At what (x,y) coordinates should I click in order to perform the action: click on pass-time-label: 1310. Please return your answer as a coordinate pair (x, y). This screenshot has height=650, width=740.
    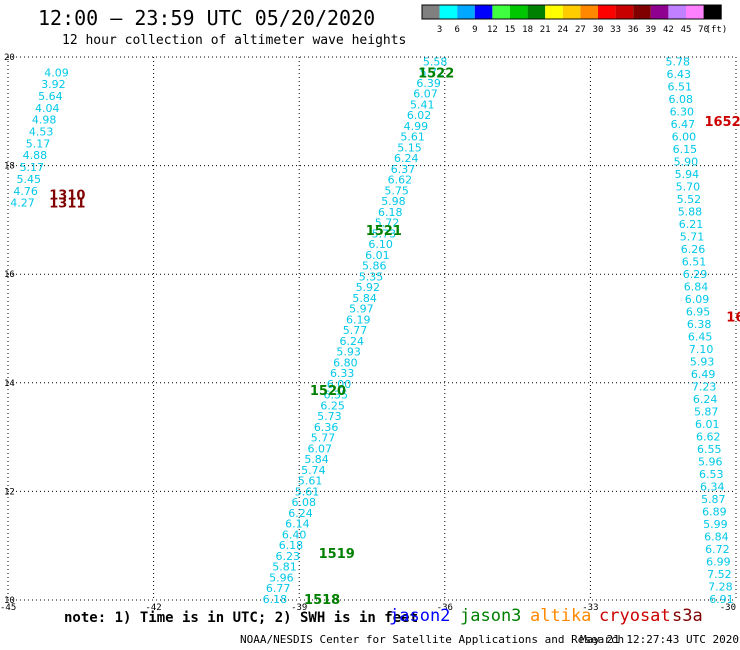
    Looking at the image, I should click on (67, 195).